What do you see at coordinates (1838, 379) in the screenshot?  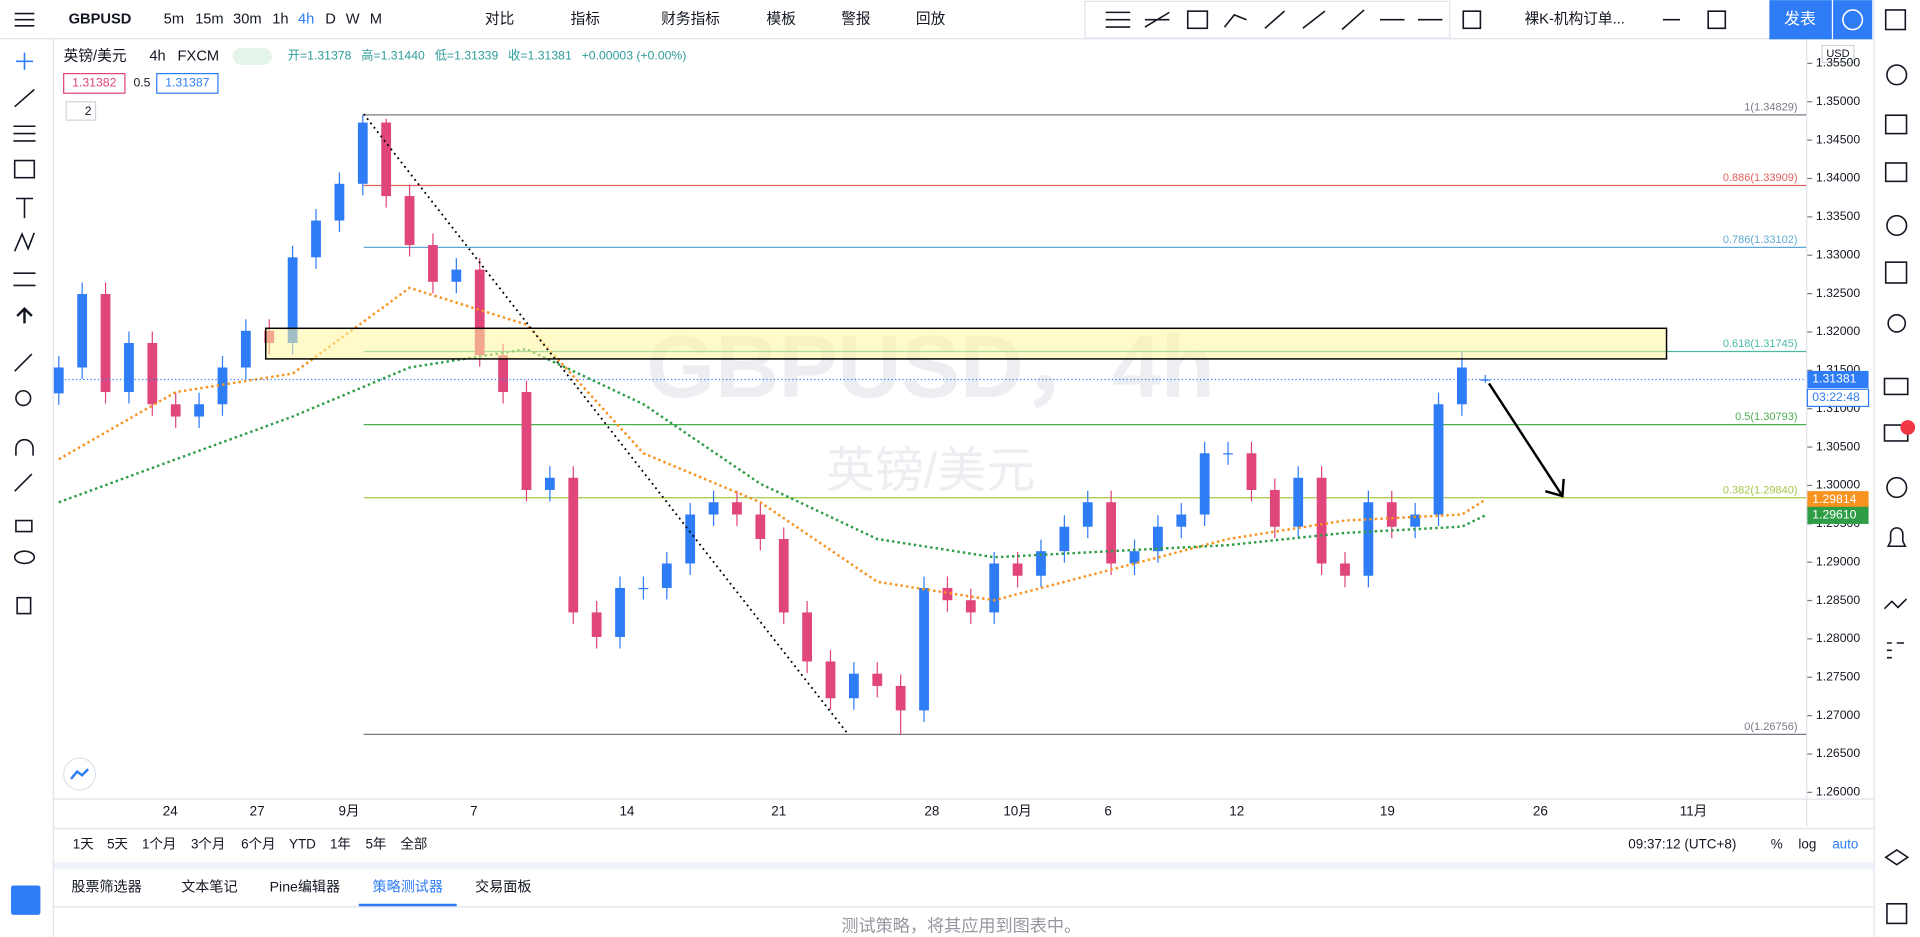 I see `price-tag` at bounding box center [1838, 379].